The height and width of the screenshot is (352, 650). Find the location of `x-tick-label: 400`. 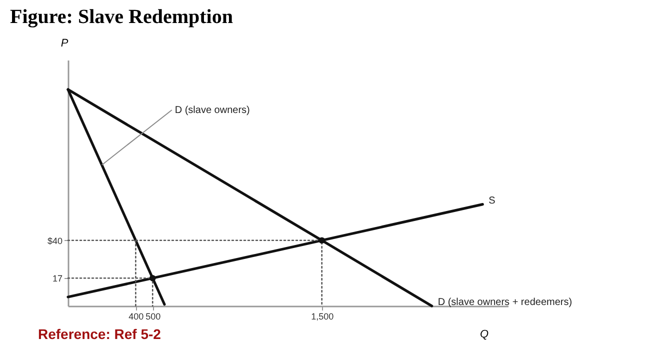

x-tick-label: 400 is located at coordinates (136, 317).